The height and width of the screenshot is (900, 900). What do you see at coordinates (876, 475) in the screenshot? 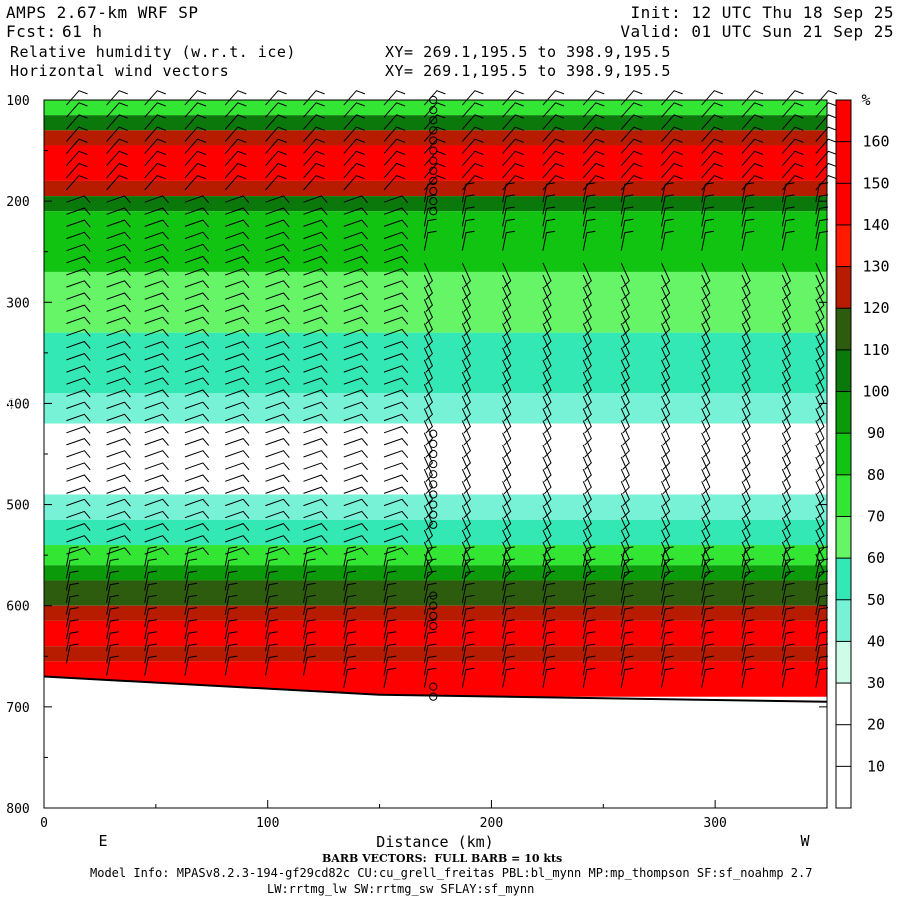
I see `colorbar-label: 80` at bounding box center [876, 475].